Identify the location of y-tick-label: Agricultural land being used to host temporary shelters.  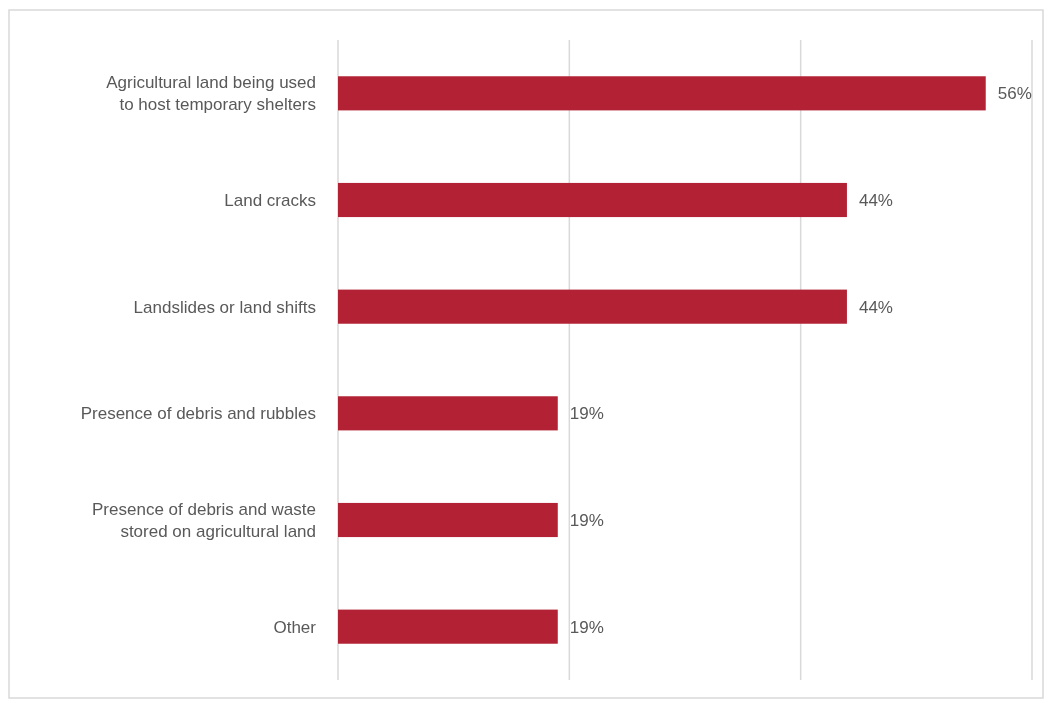
(211, 94).